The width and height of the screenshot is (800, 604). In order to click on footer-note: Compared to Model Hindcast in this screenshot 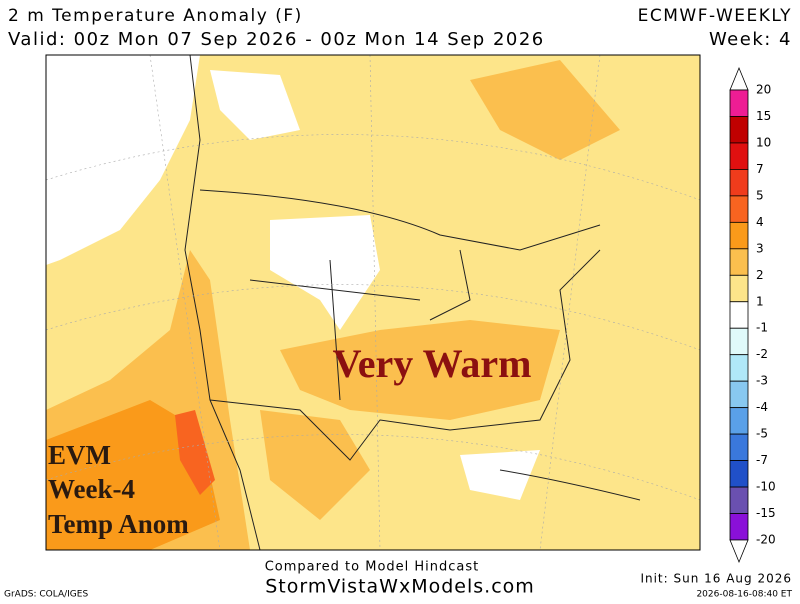, I will do `click(372, 567)`.